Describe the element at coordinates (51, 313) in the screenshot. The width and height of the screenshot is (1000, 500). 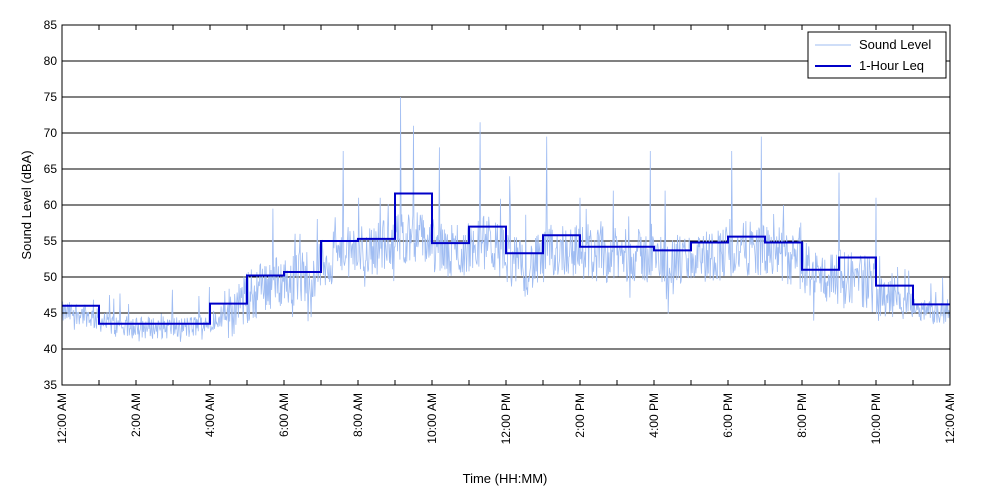
I see `y-tick-label: 45` at that location.